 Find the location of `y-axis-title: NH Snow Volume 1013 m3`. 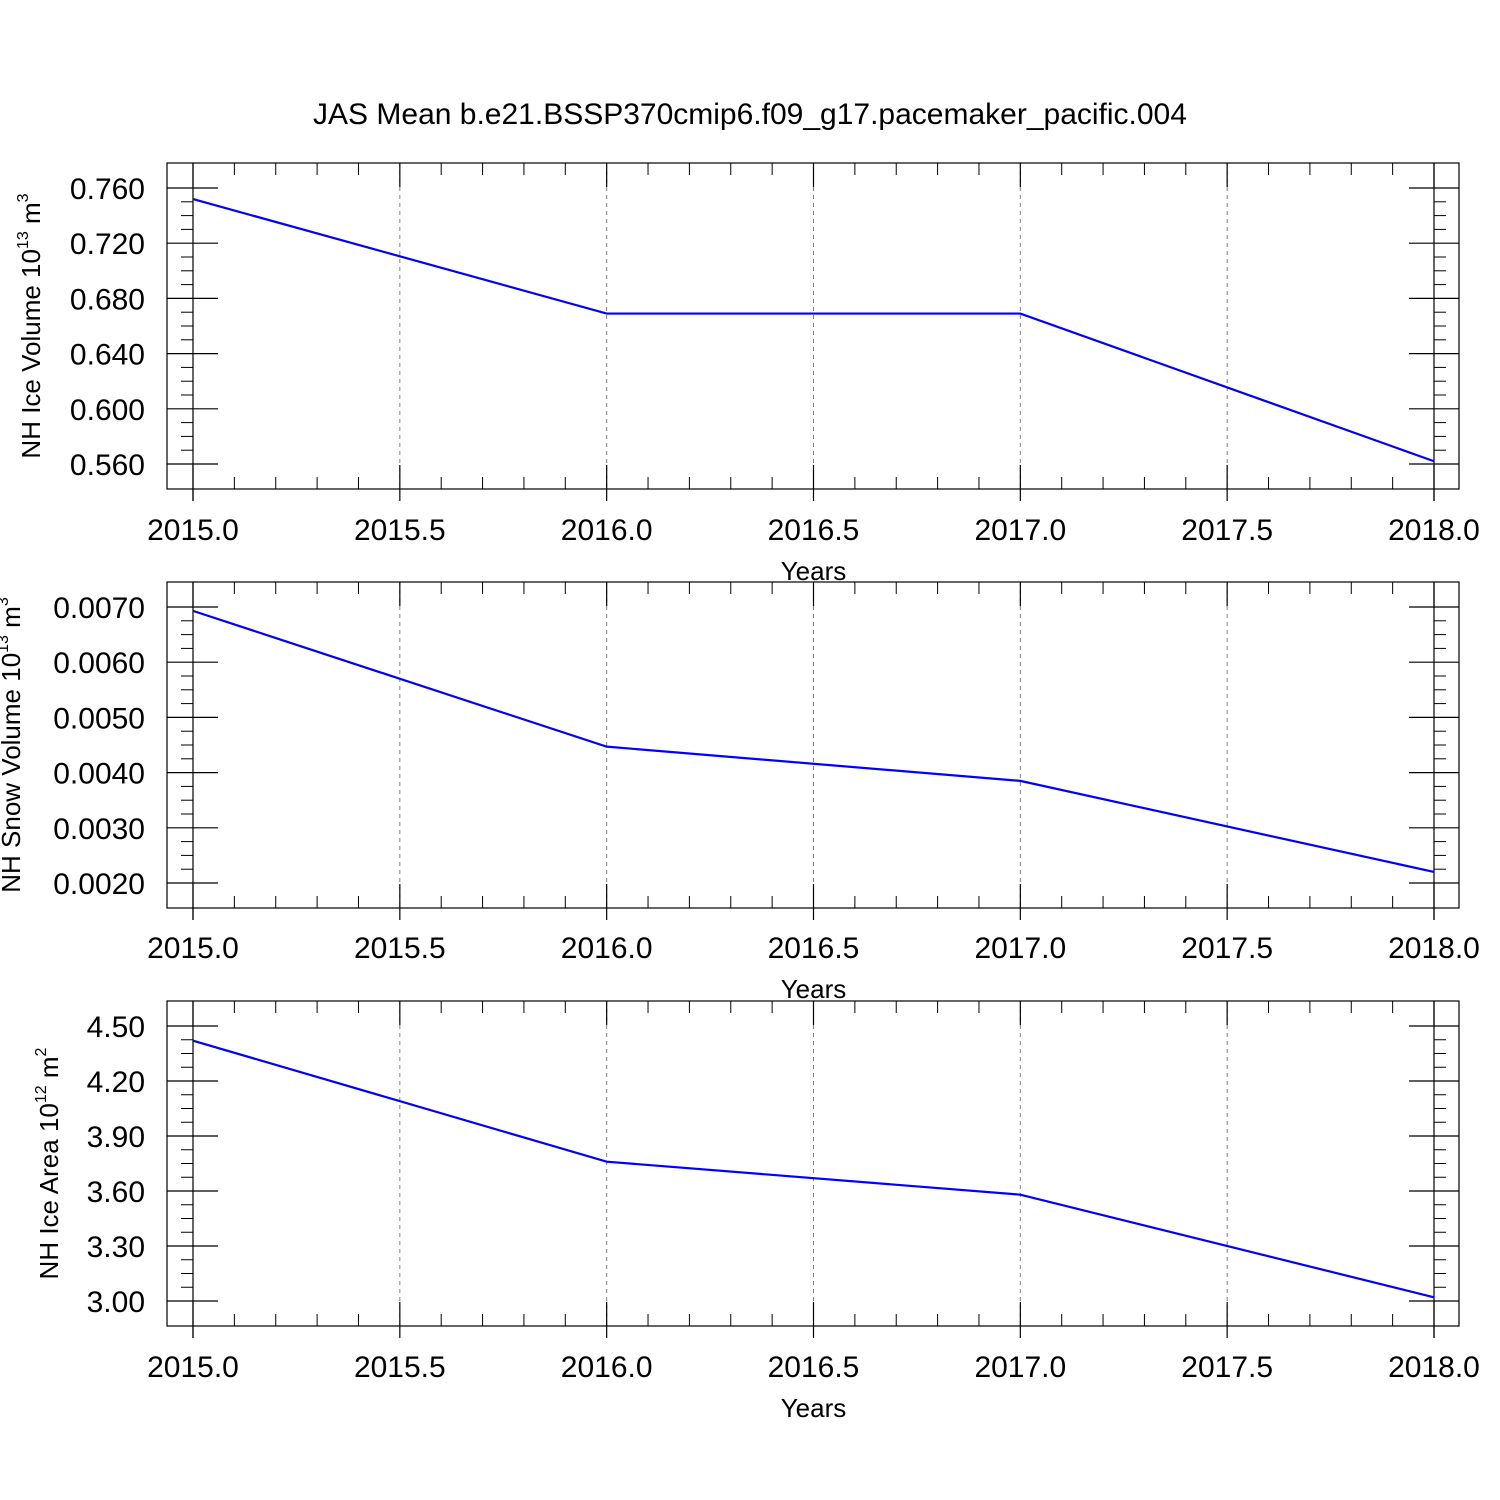

y-axis-title: NH Snow Volume 1013 m3 is located at coordinates (13, 745).